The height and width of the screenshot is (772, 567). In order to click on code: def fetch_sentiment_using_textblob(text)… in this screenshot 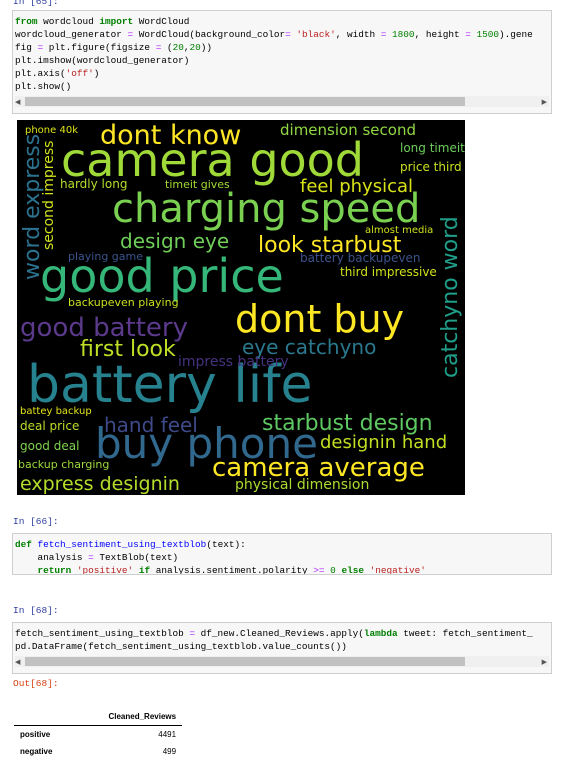, I will do `click(282, 554)`.